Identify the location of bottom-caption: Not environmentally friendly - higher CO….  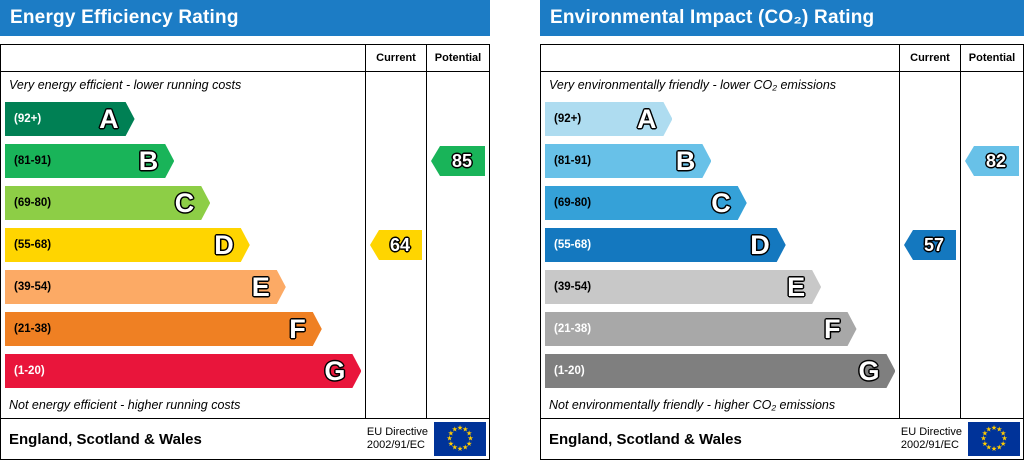
(692, 405).